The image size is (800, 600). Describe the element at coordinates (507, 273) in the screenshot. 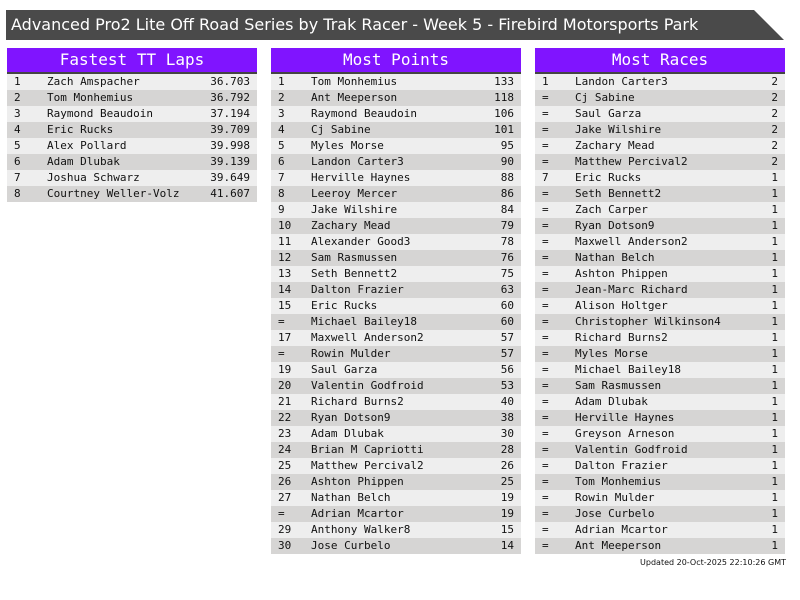

I see `value-cell: 75` at that location.